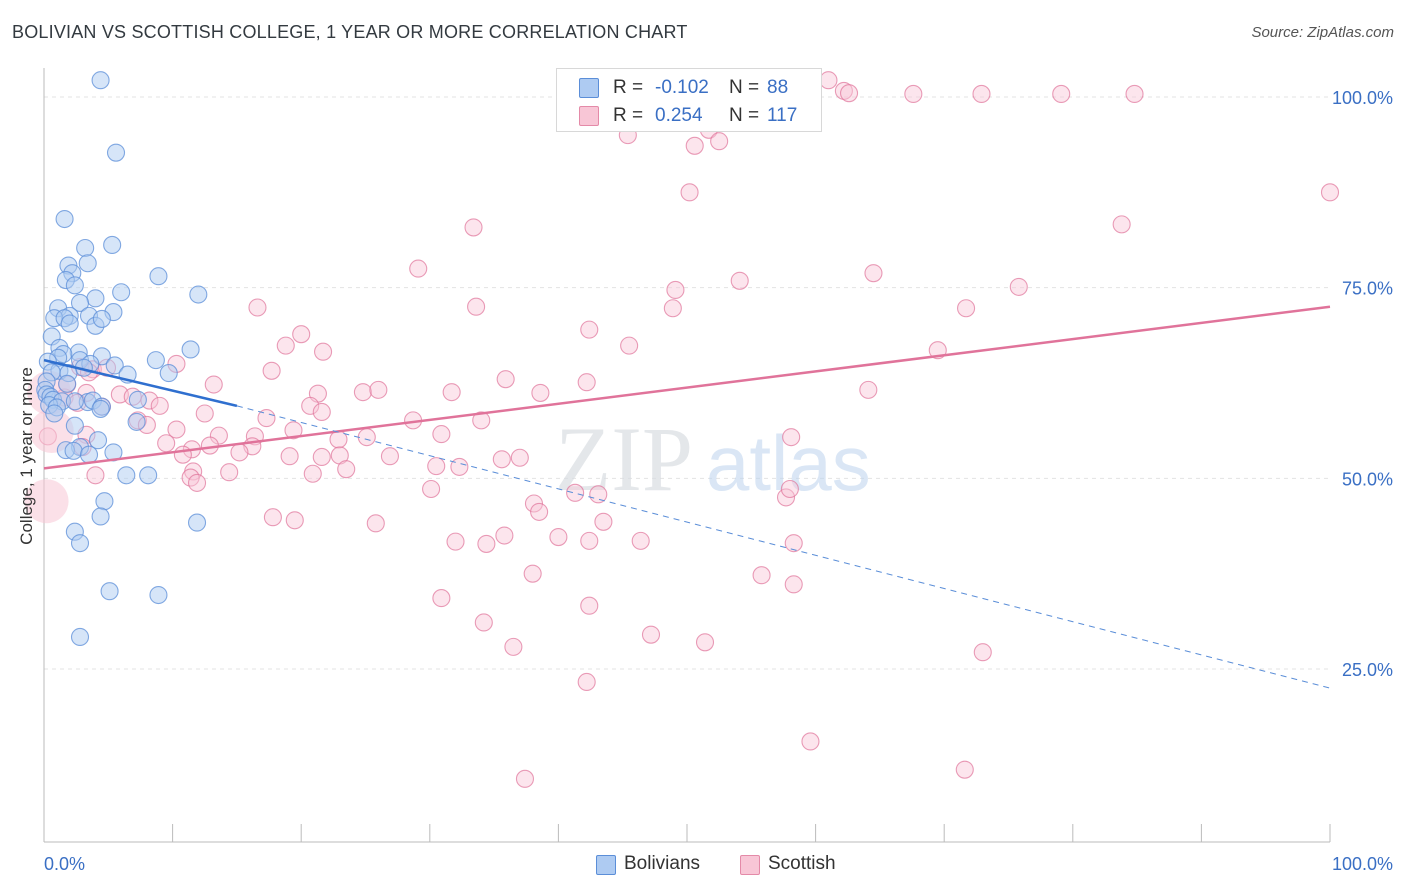 This screenshot has width=1406, height=892. I want to click on legend-n-label: N =, so click(744, 87).